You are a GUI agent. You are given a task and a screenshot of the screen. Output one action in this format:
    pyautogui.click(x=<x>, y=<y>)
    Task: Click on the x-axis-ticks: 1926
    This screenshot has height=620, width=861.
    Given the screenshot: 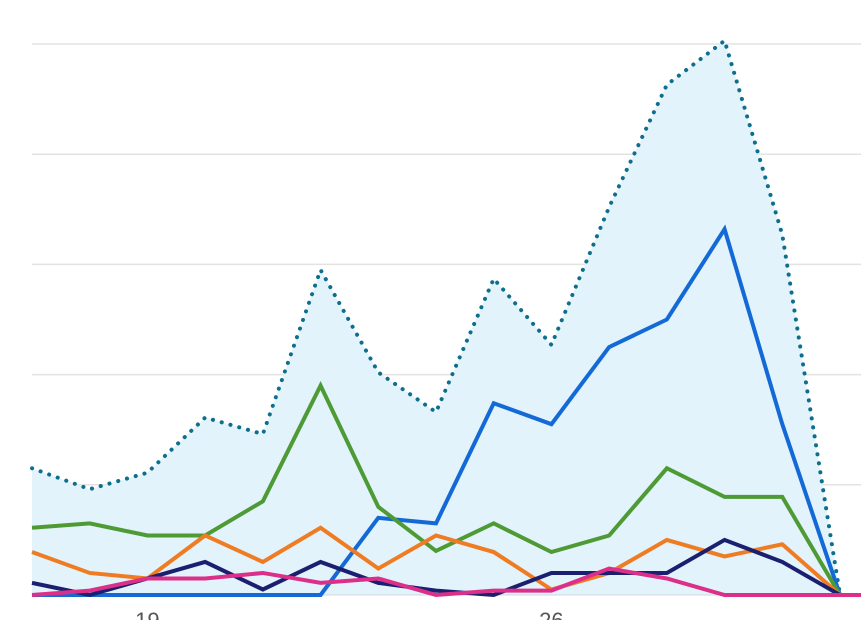 What is the action you would take?
    pyautogui.click(x=349, y=614)
    